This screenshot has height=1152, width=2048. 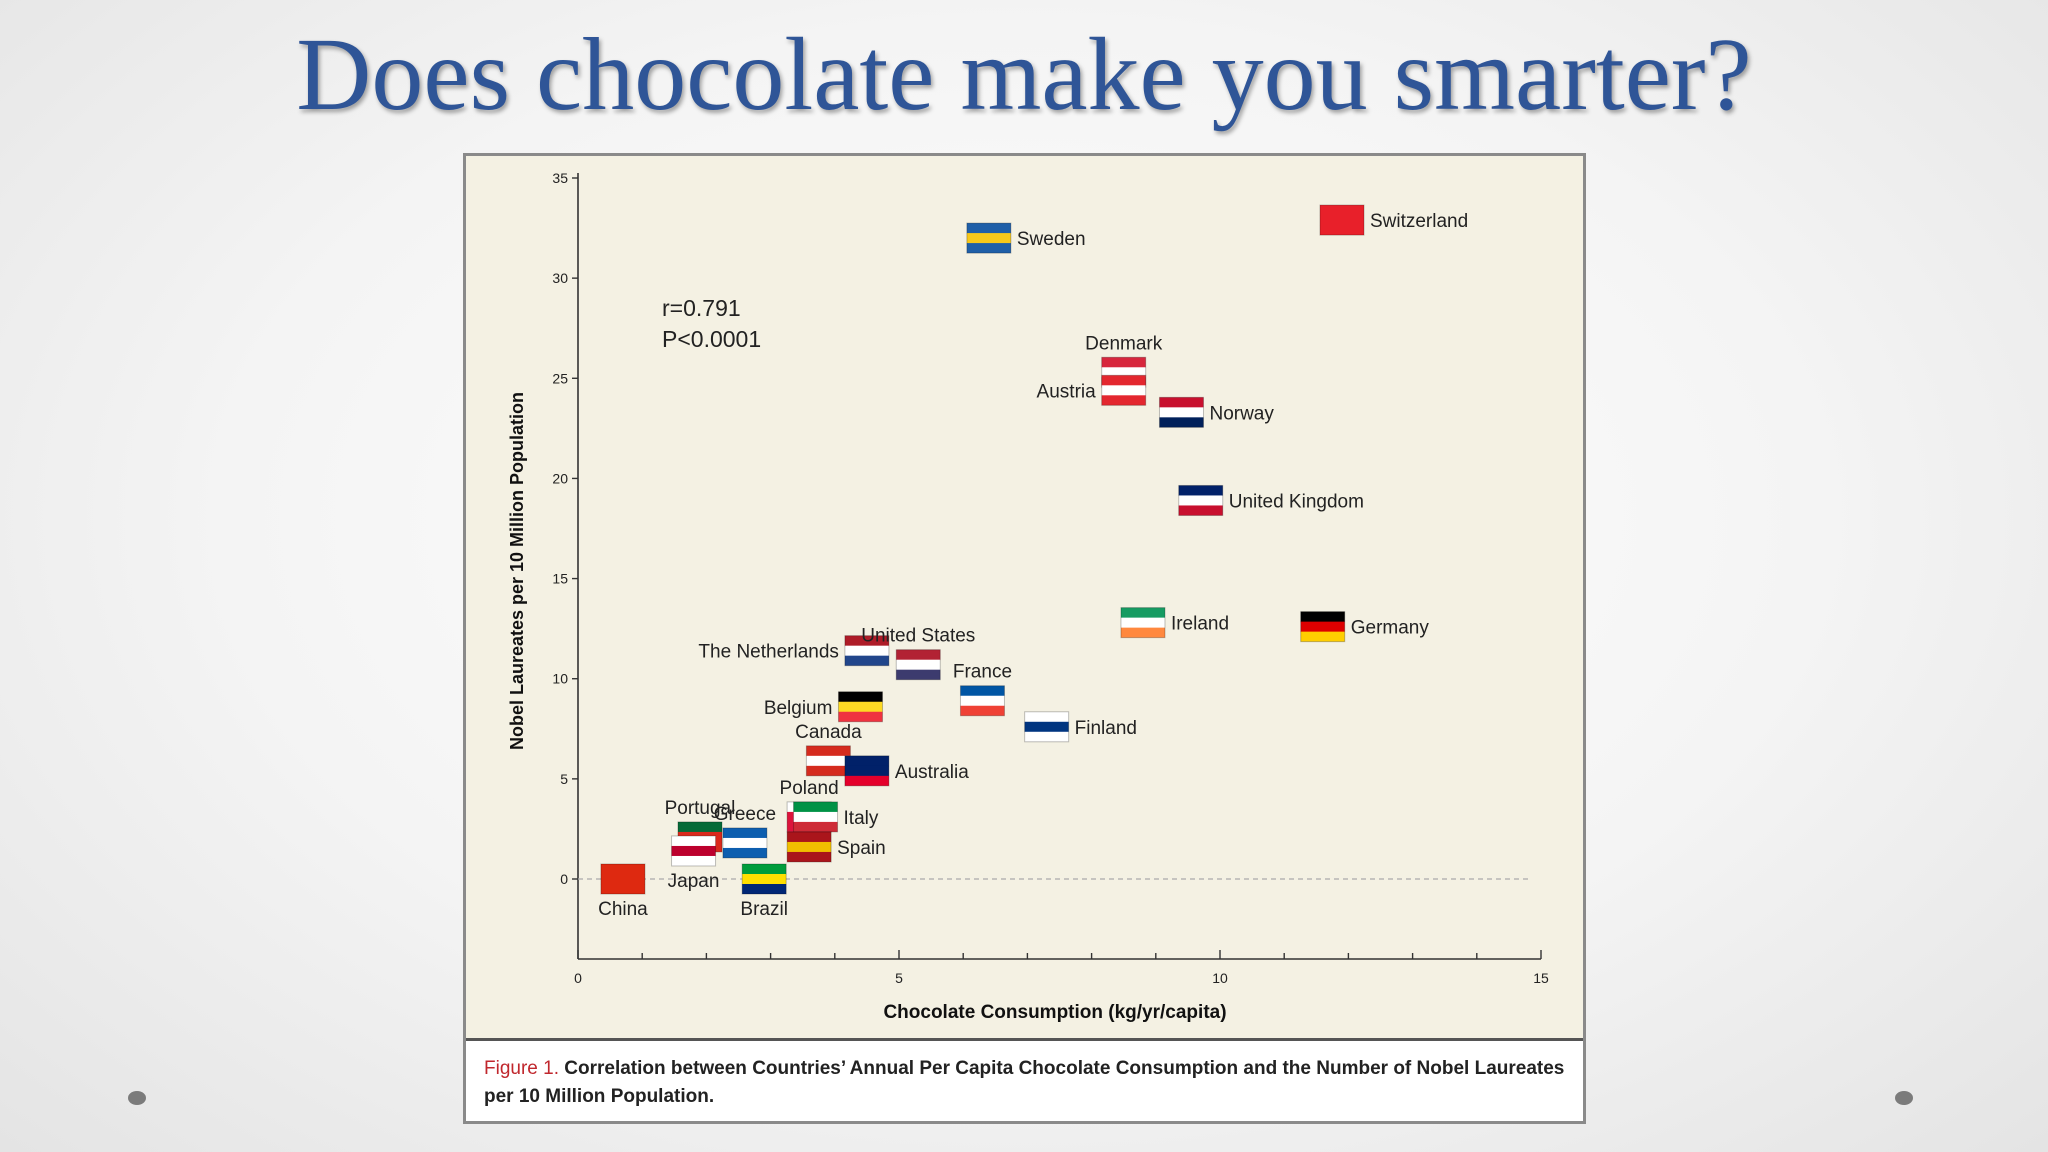 I want to click on point-switzerland: Switzerland, so click(x=1393, y=220).